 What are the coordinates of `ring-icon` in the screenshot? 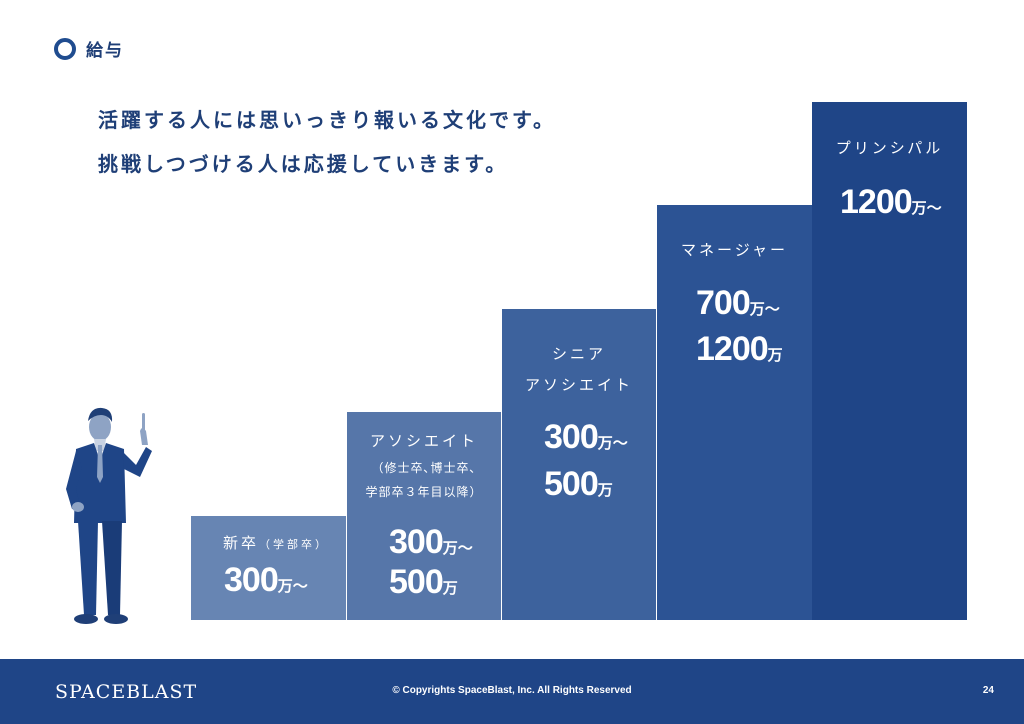 It's located at (65, 48).